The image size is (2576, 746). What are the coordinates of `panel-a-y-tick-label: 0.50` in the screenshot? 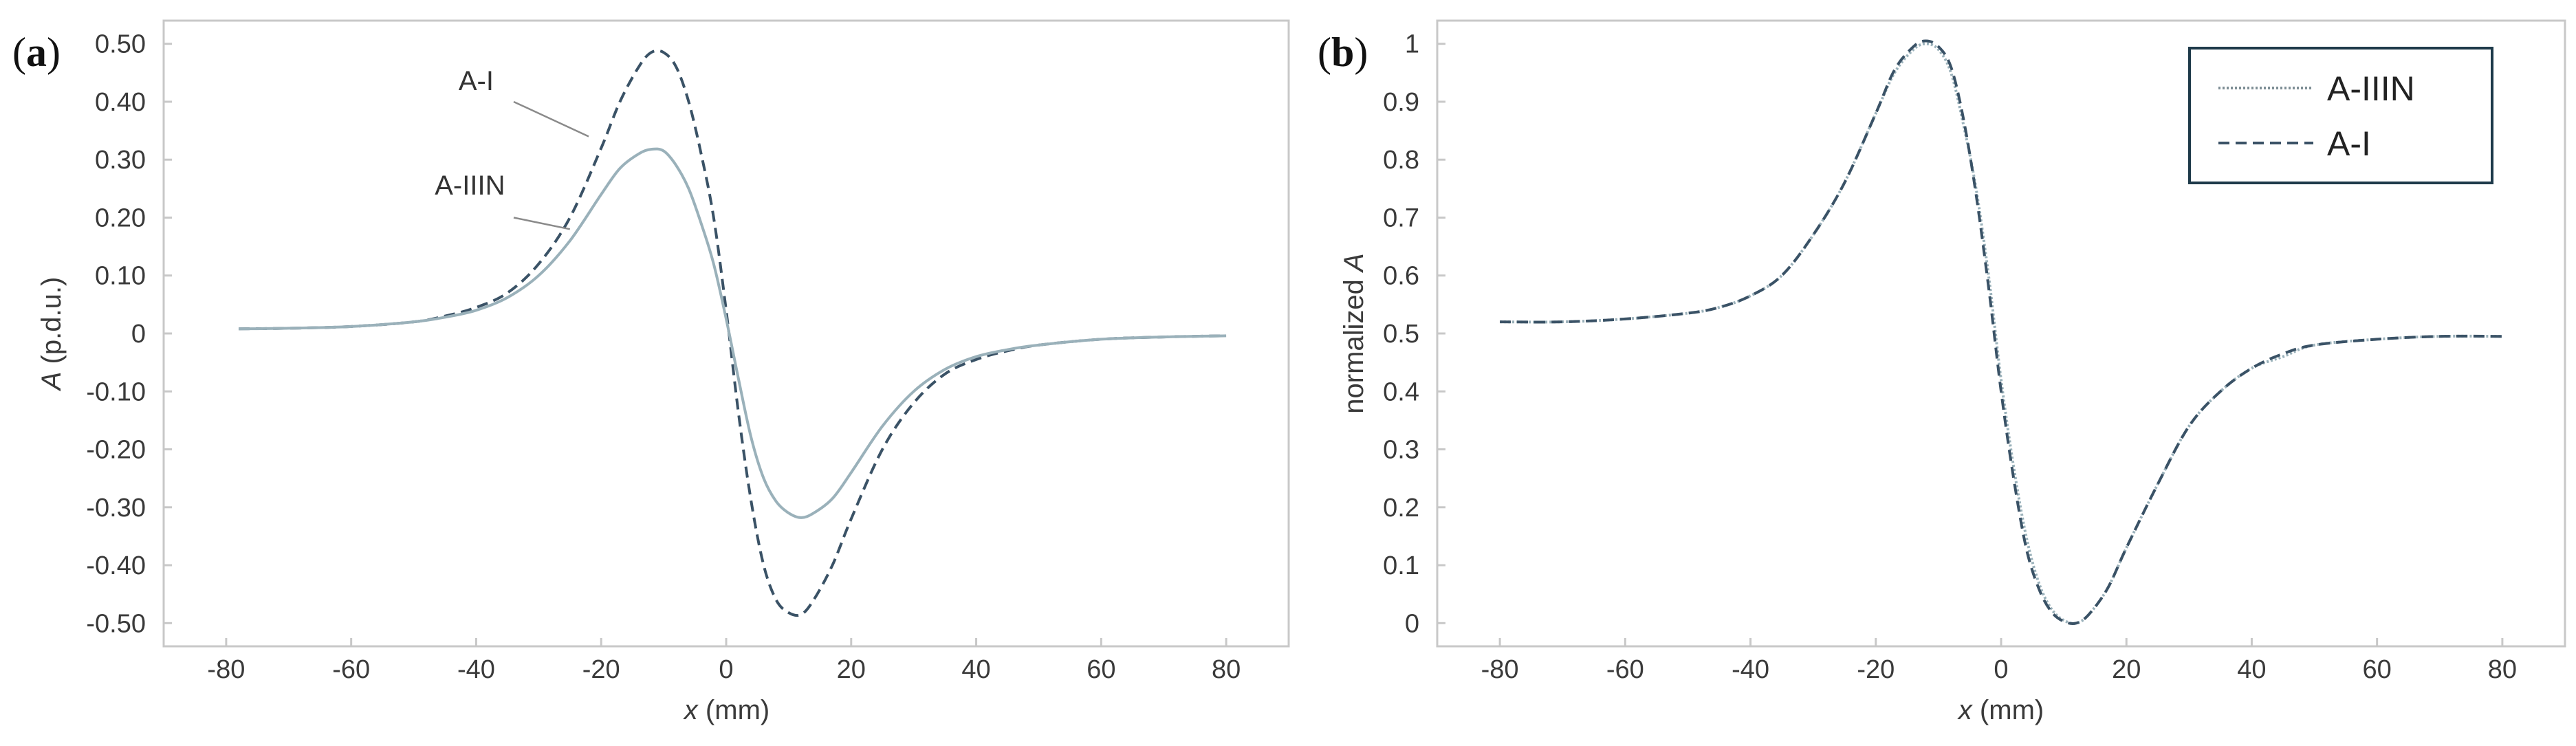 It's located at (120, 44).